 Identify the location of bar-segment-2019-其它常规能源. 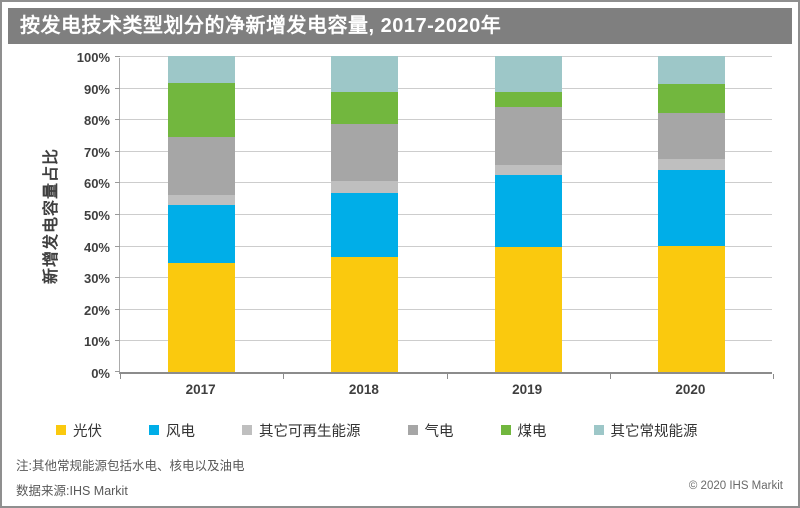
(528, 74).